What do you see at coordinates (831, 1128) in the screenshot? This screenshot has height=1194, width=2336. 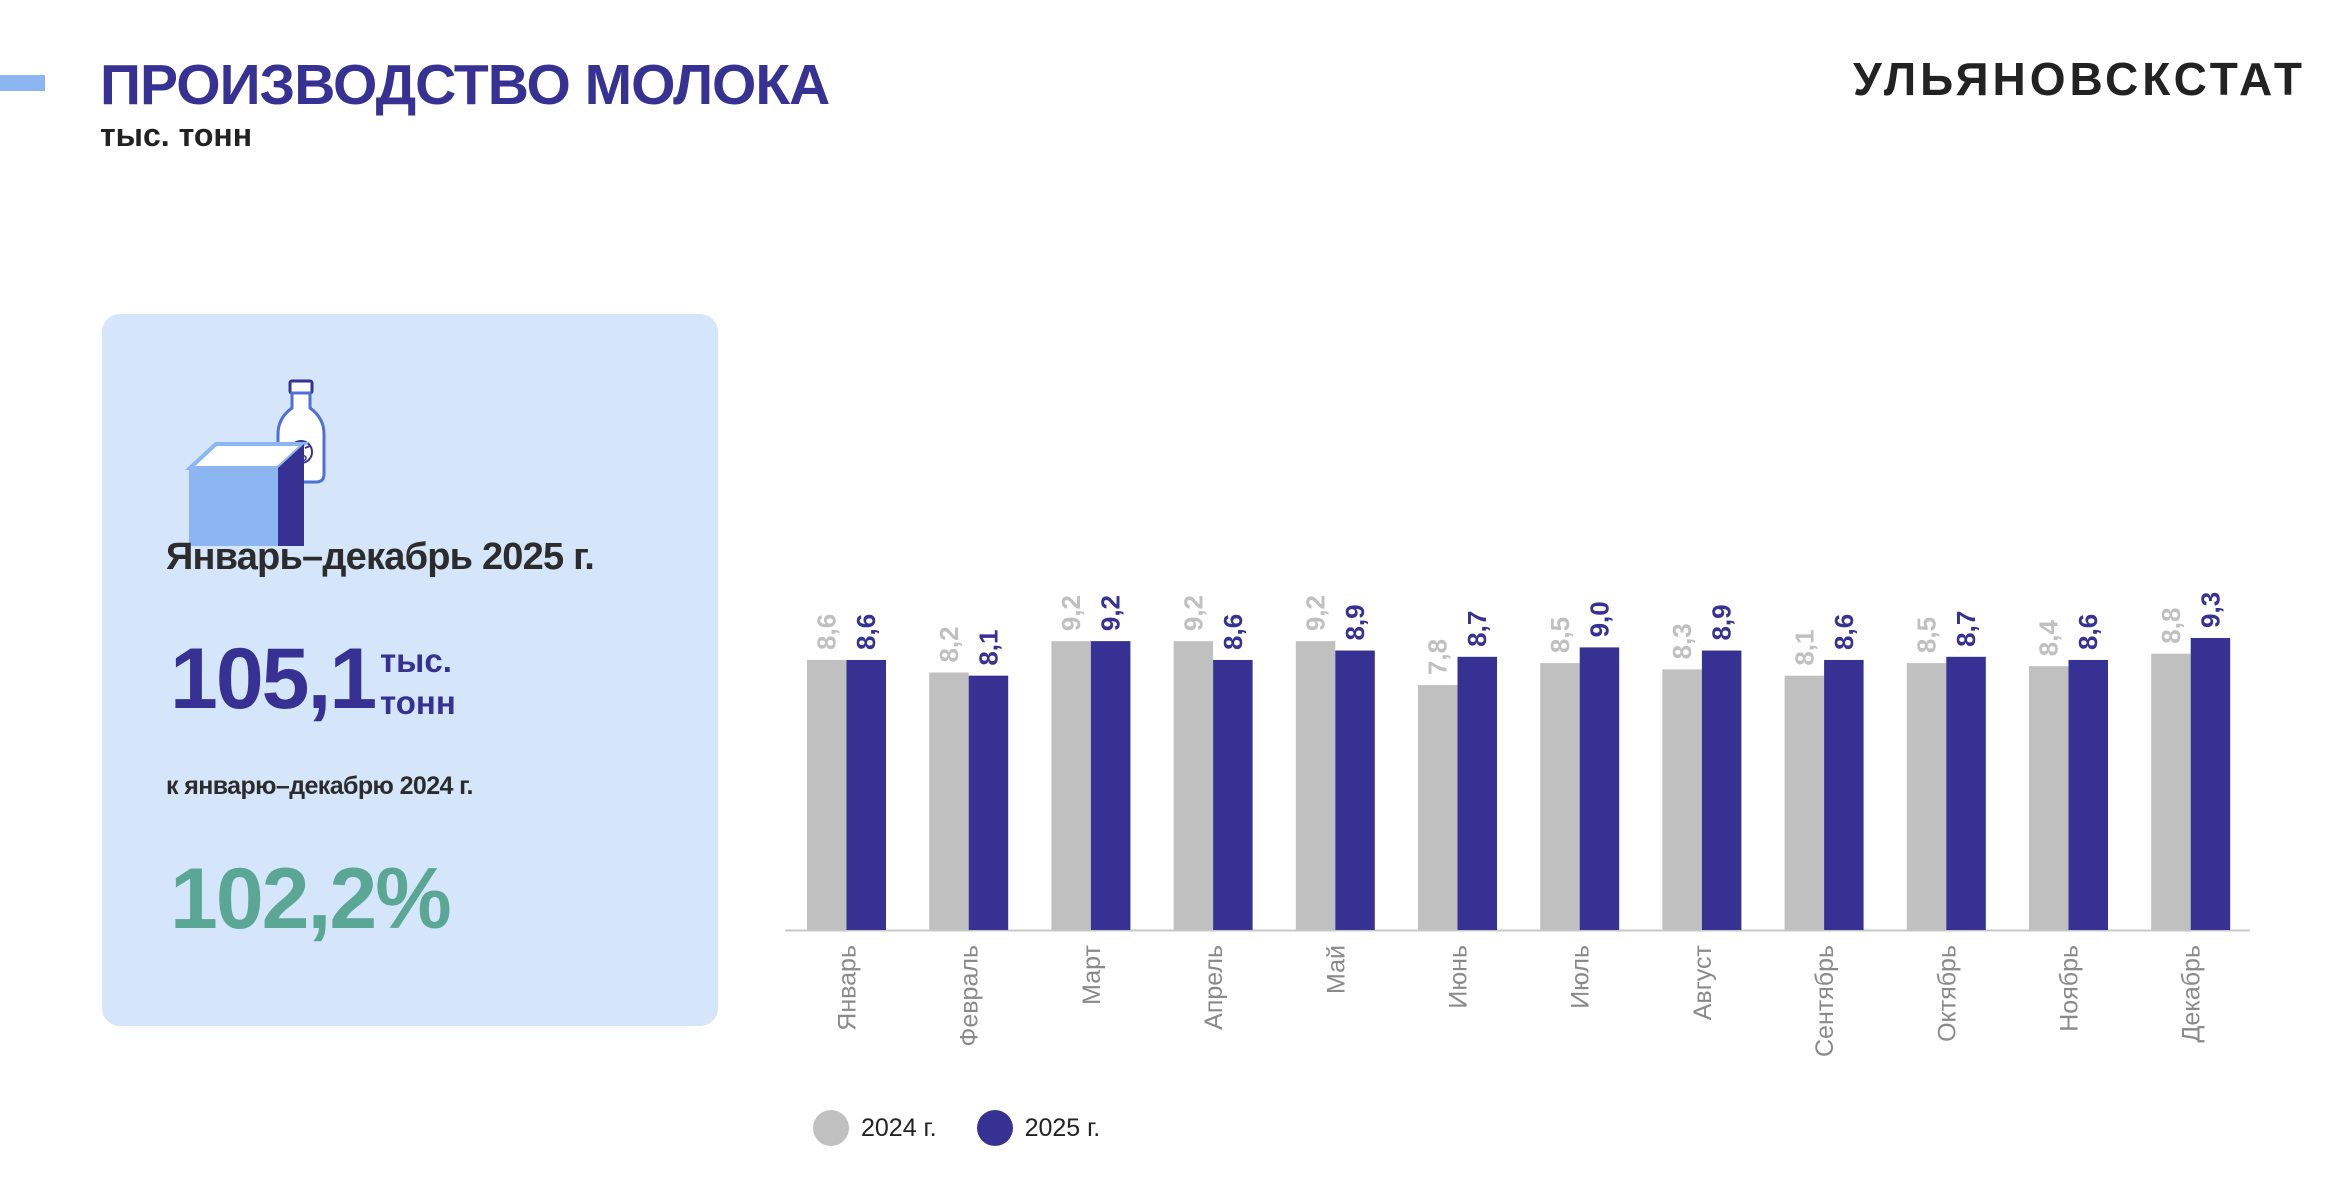 I see `legend-swatch-2024` at bounding box center [831, 1128].